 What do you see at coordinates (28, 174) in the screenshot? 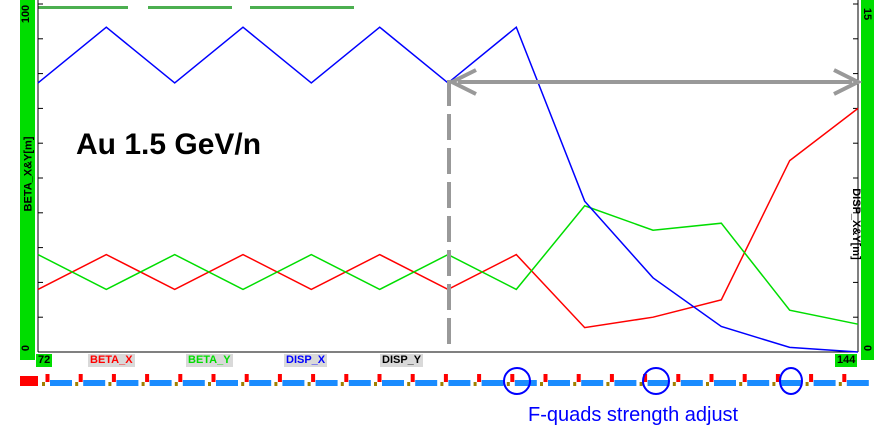
I see `y-left-label: BETA_X&Y[m]` at bounding box center [28, 174].